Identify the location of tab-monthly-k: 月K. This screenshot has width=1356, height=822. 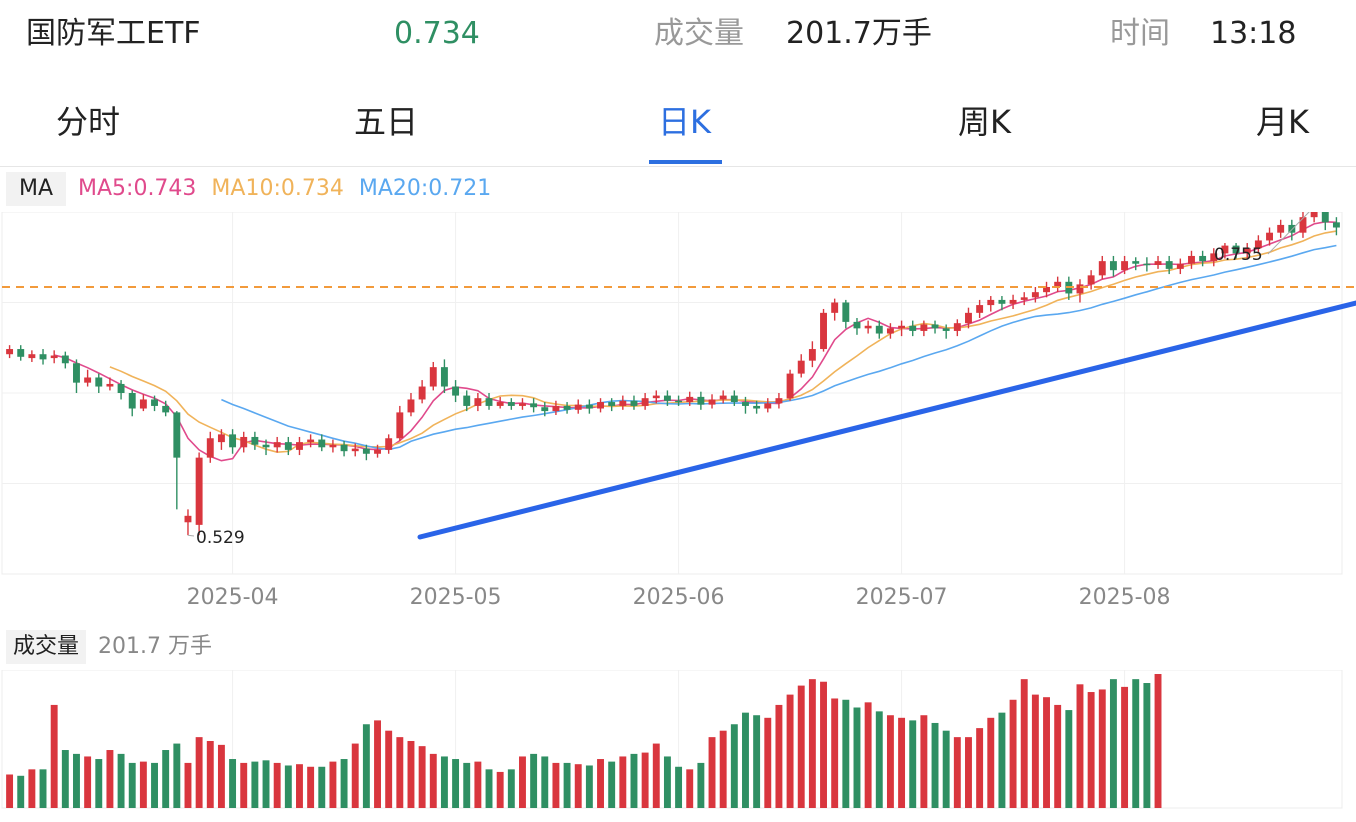
(1282, 122).